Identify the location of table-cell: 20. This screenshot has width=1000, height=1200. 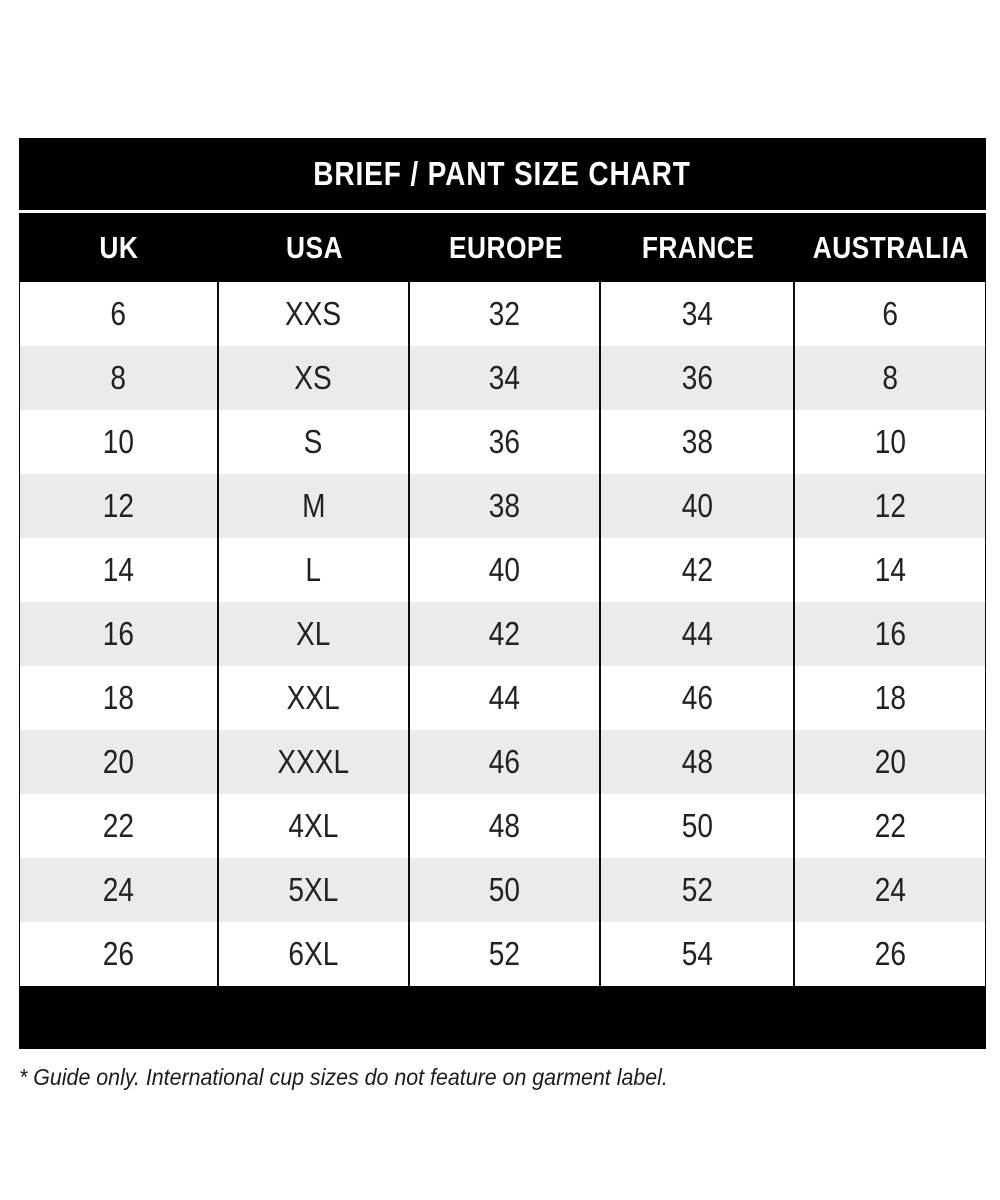
(119, 762).